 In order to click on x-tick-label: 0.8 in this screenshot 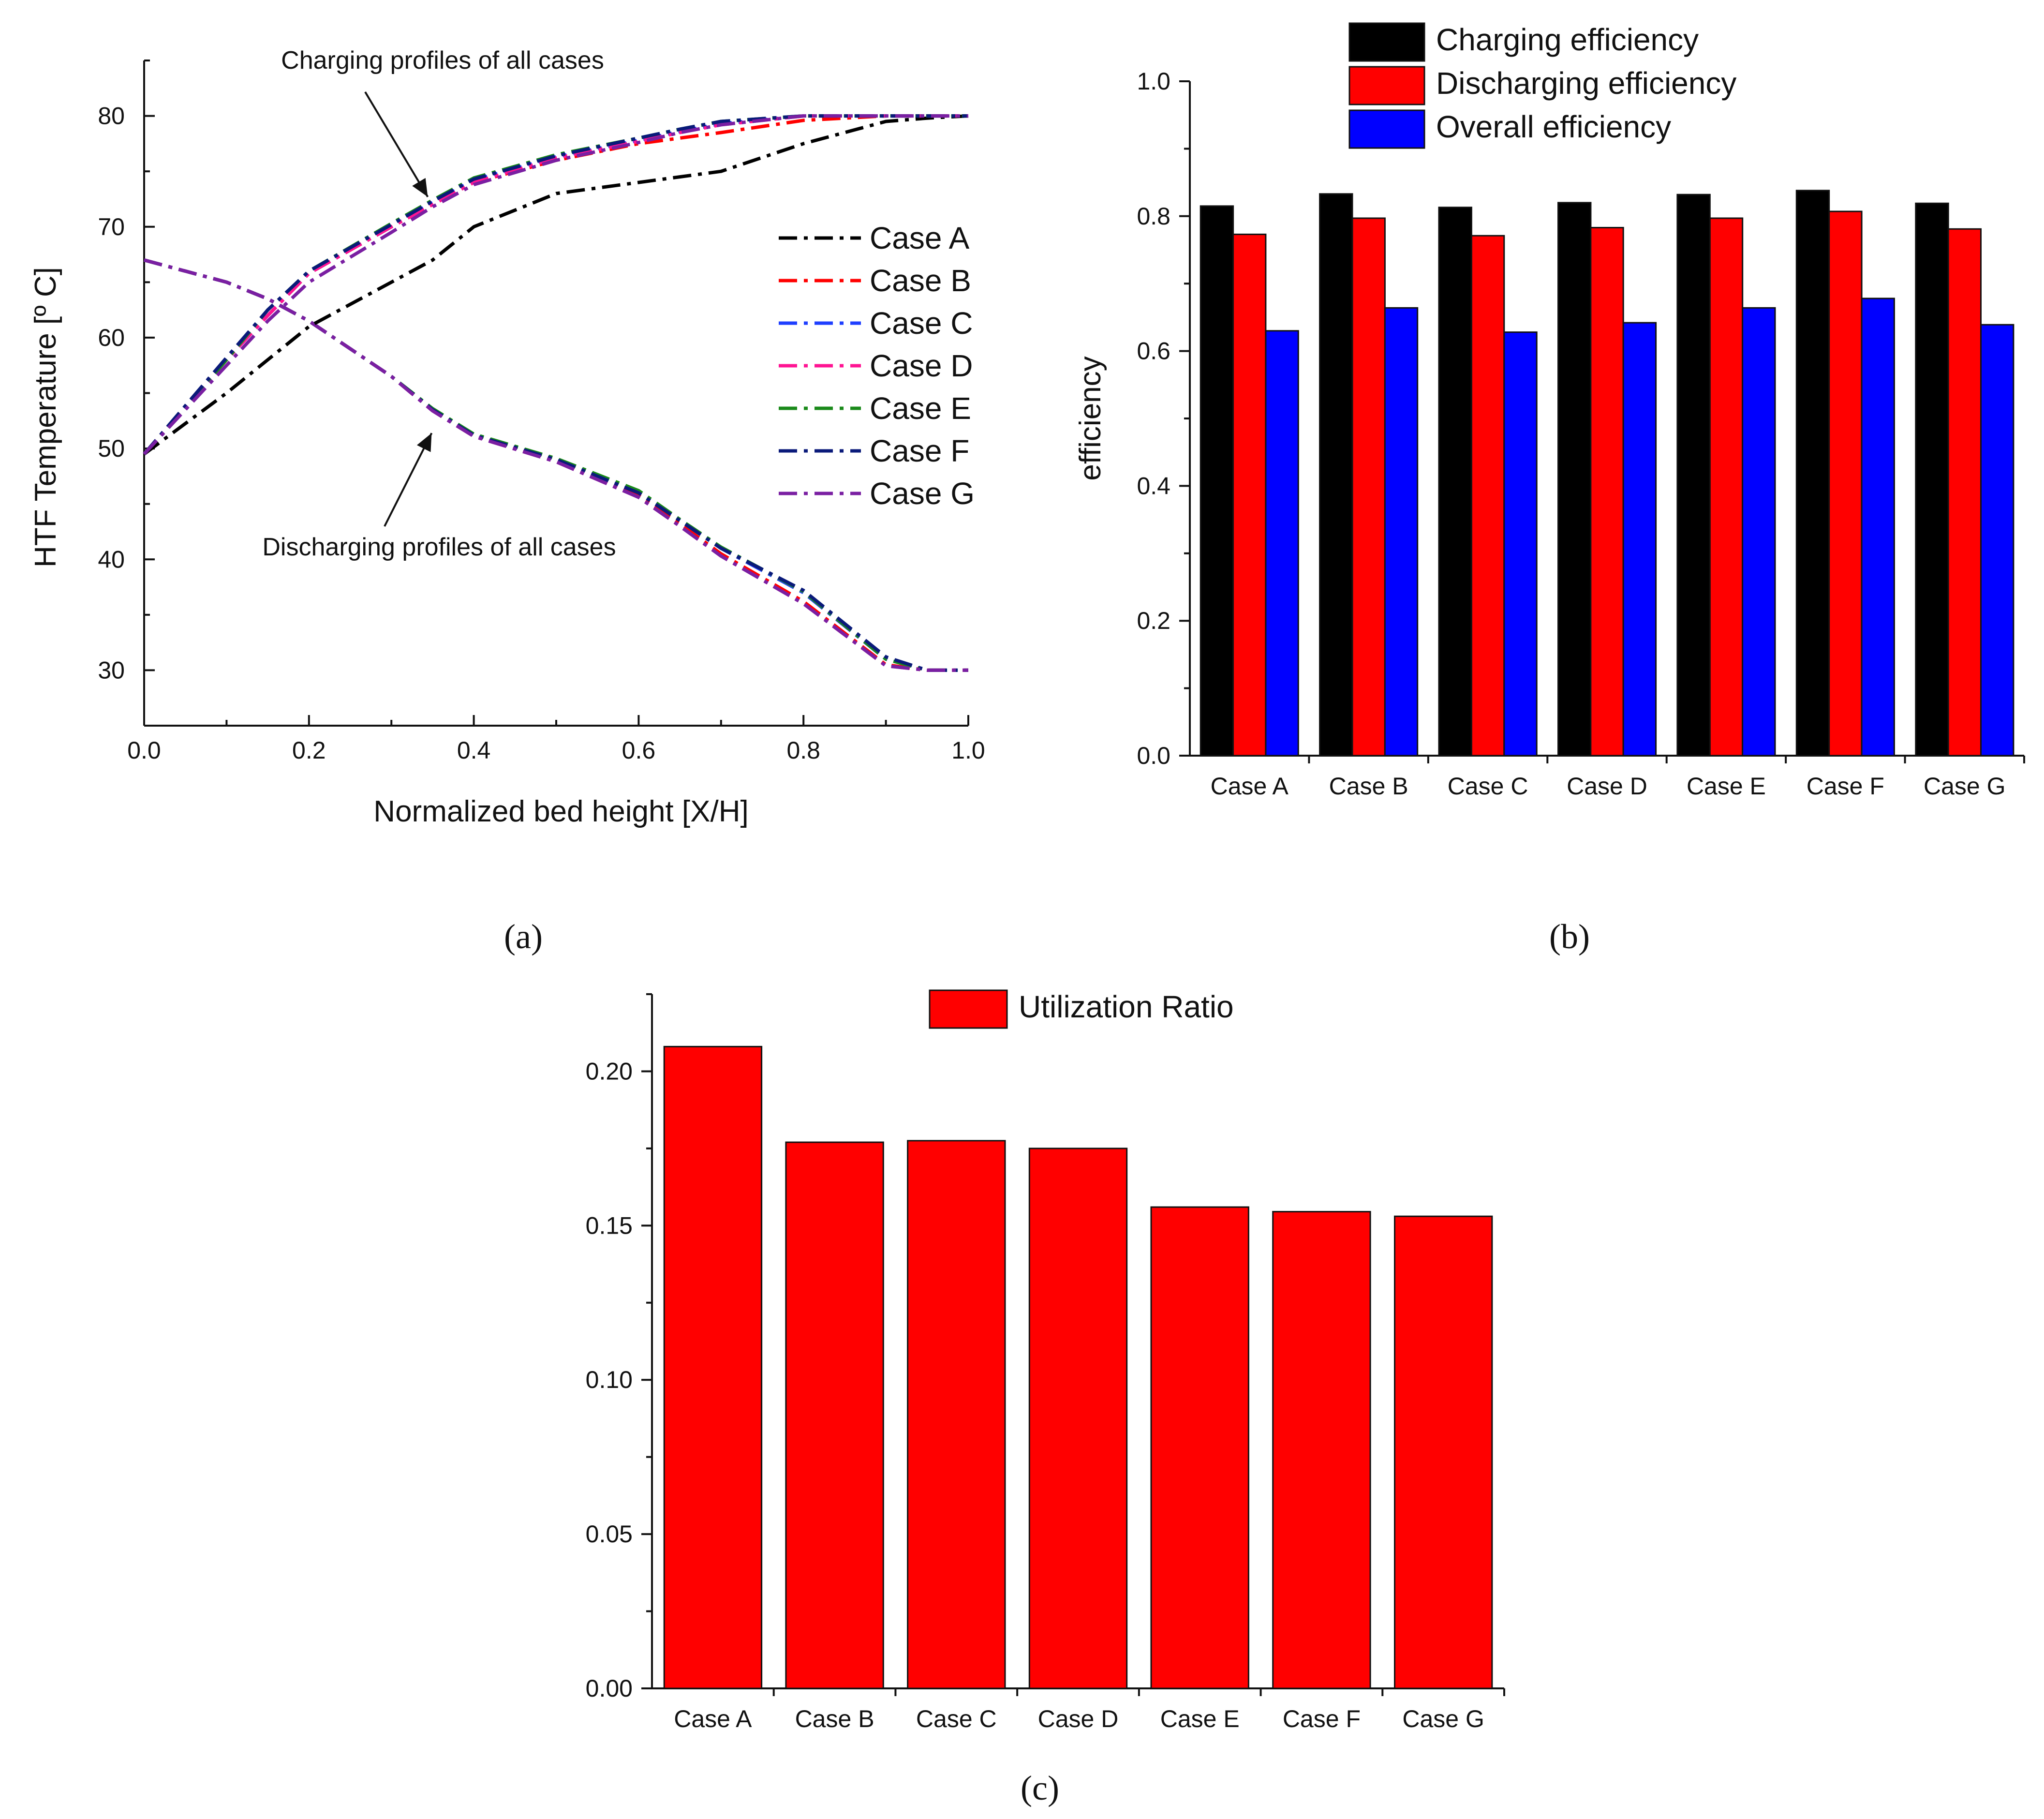, I will do `click(803, 750)`.